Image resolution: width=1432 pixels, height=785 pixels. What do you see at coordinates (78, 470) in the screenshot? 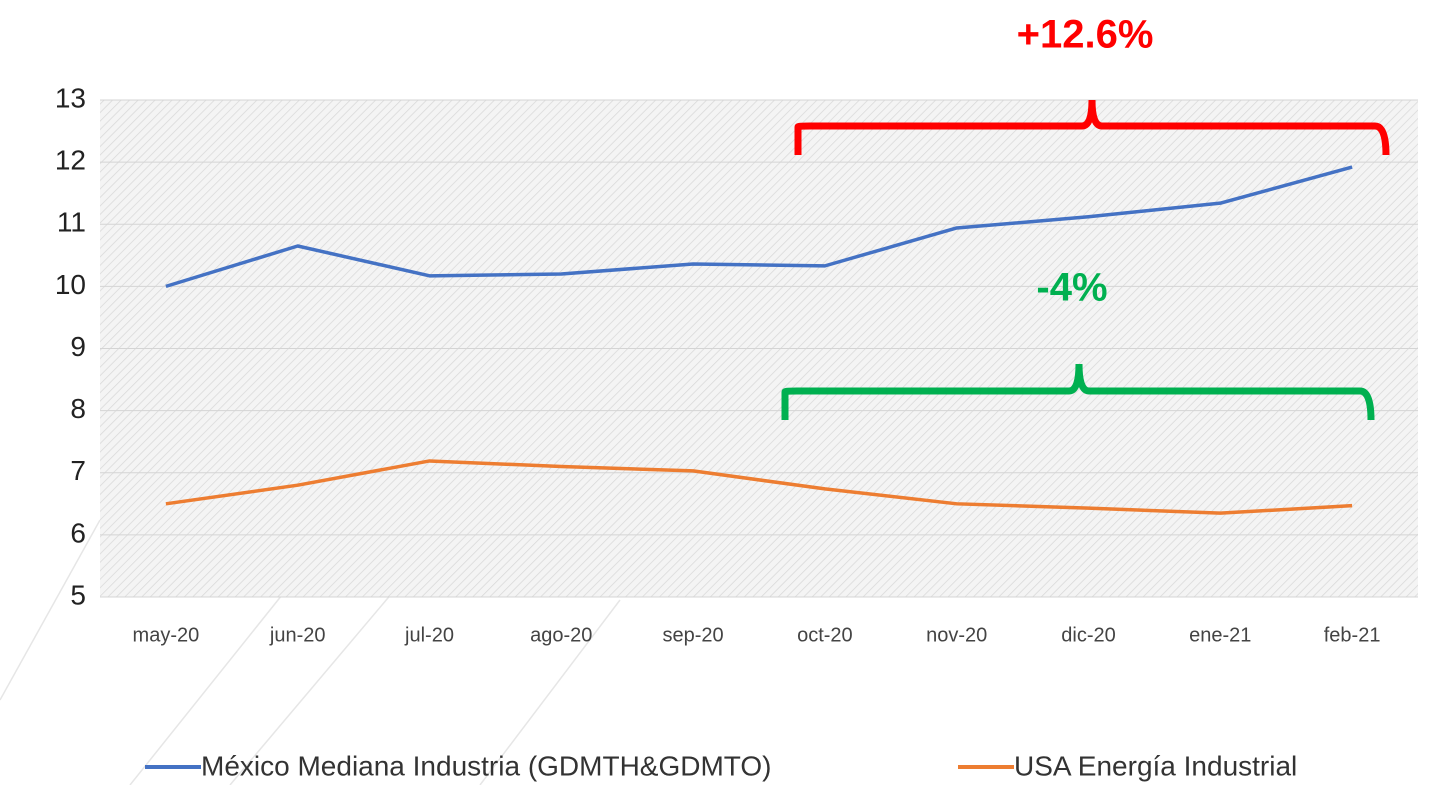
I see `y-tick-label: 7` at bounding box center [78, 470].